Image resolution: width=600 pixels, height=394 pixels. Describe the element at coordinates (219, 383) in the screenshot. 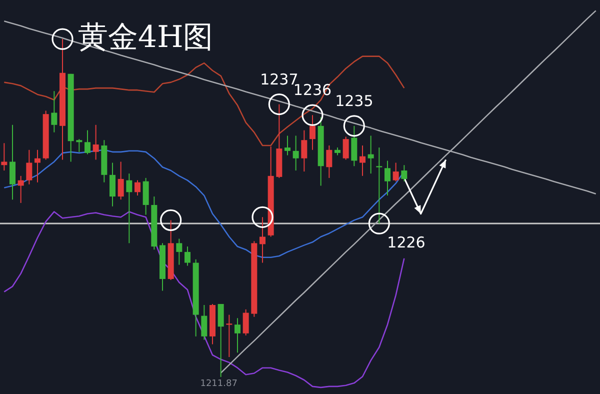

I see `annotation: 1211.87` at that location.